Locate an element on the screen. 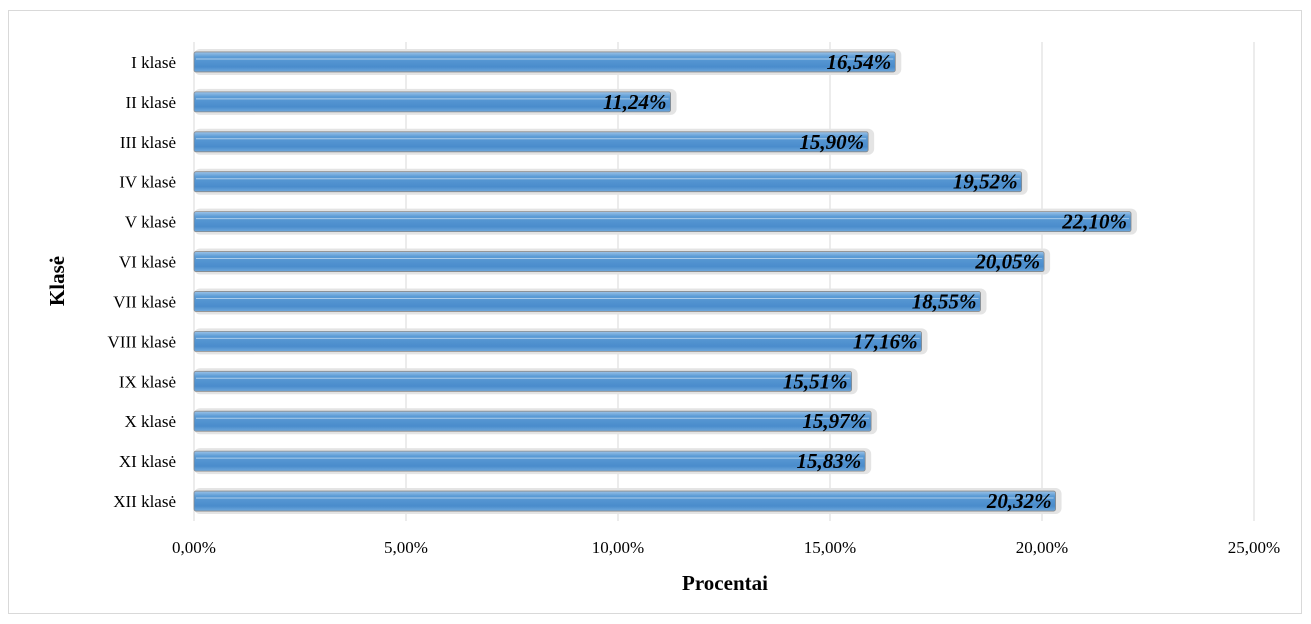 The width and height of the screenshot is (1311, 624). y-tick-label: XI klasė is located at coordinates (147, 461).